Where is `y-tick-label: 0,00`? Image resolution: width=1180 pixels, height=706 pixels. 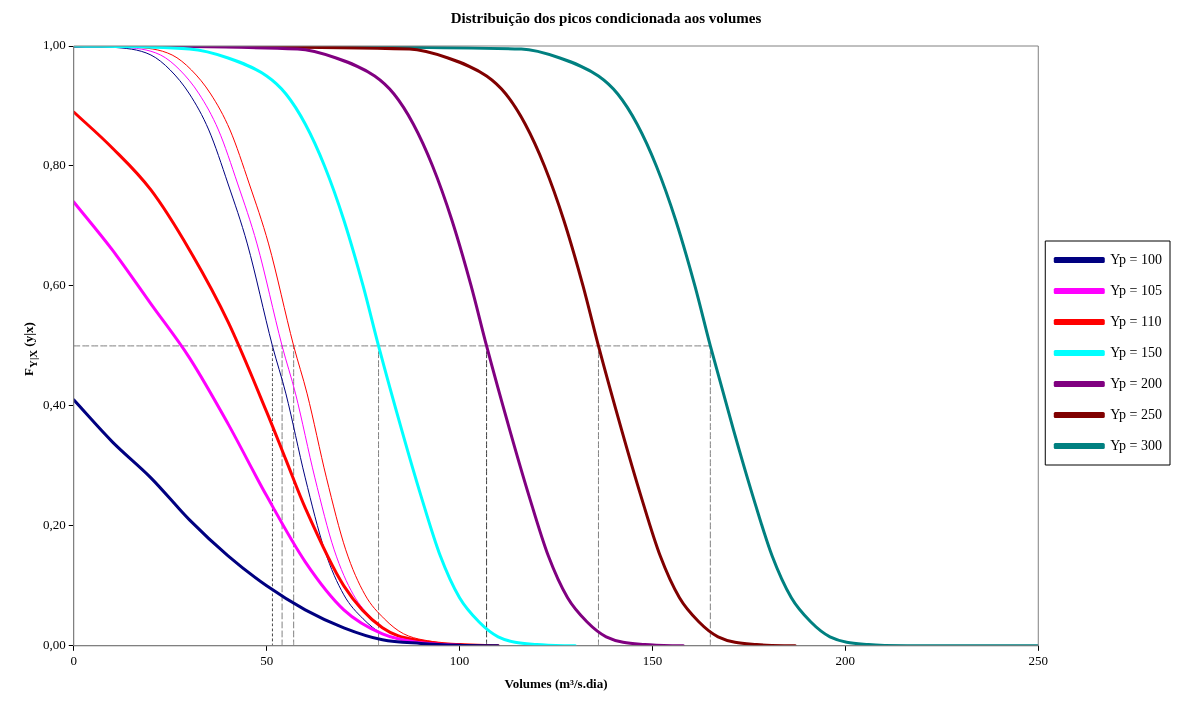 y-tick-label: 0,00 is located at coordinates (54, 645).